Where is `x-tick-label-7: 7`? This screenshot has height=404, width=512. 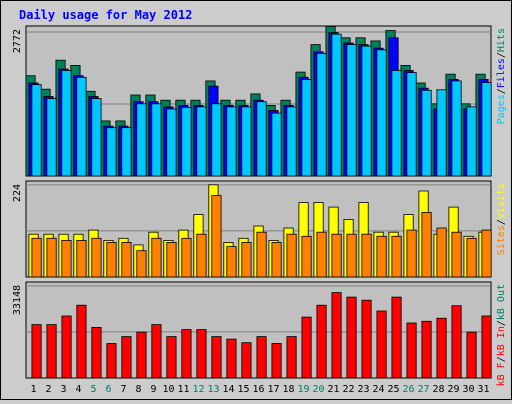
x-tick-label-7: 7 is located at coordinates (123, 389).